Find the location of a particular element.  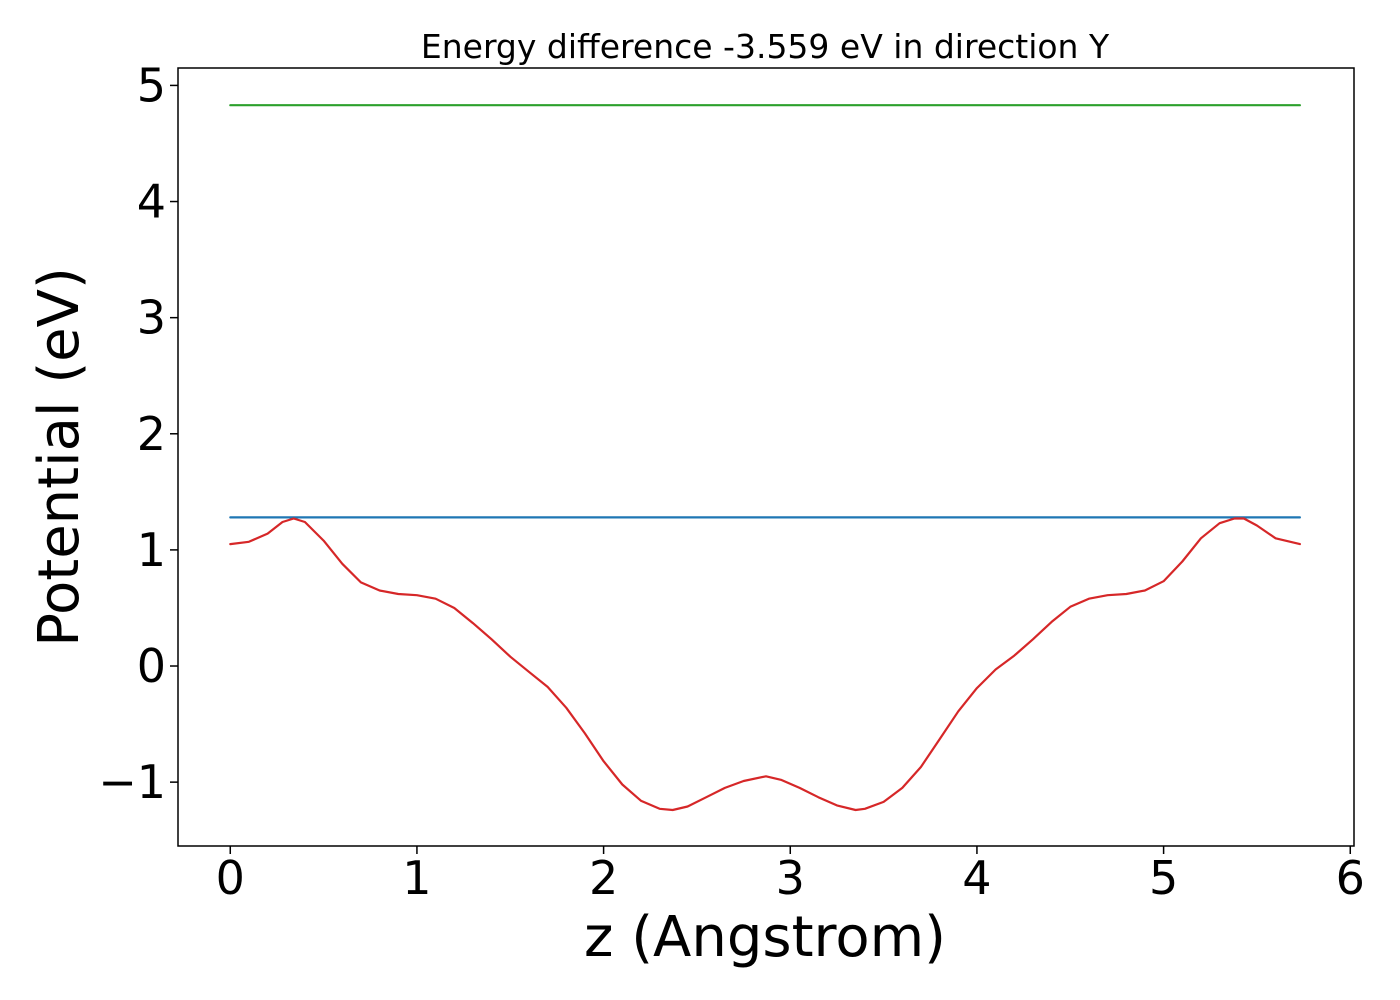

y-axis: −1 0 1 2 3 4 5 is located at coordinates (138, 433).